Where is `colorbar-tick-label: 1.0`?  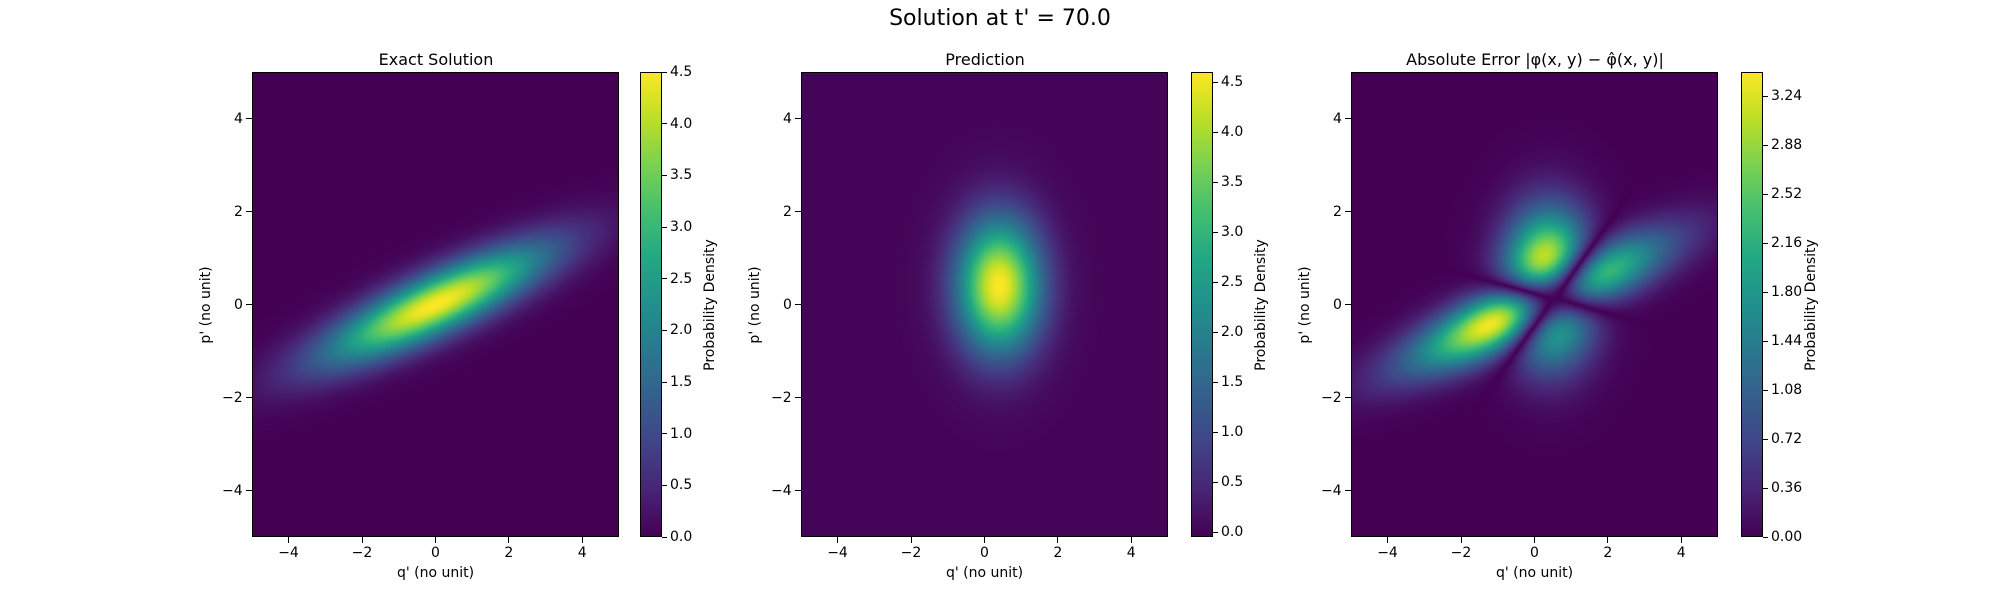 colorbar-tick-label: 1.0 is located at coordinates (1232, 432).